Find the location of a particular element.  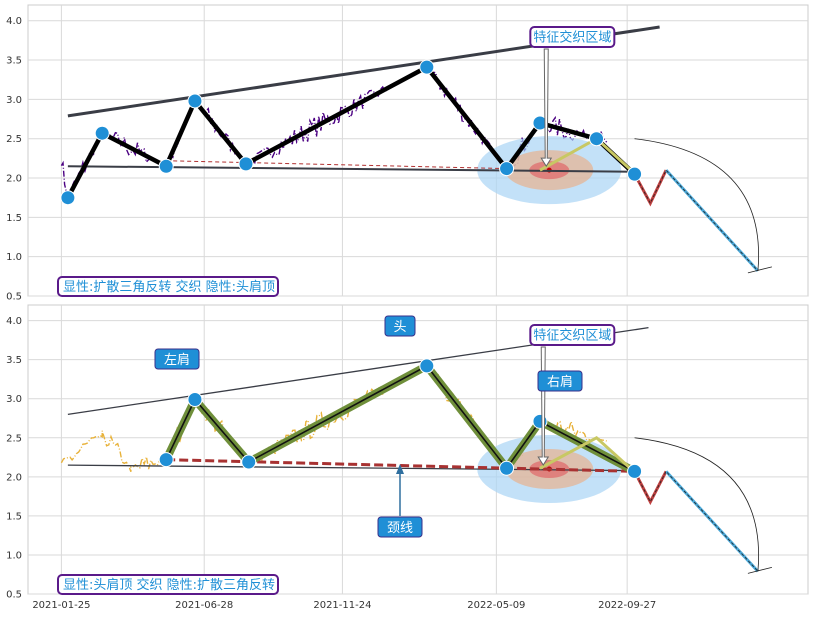

caption-box: 显性:头肩顶 交织 隐性:扩散三角反转 is located at coordinates (168, 584).